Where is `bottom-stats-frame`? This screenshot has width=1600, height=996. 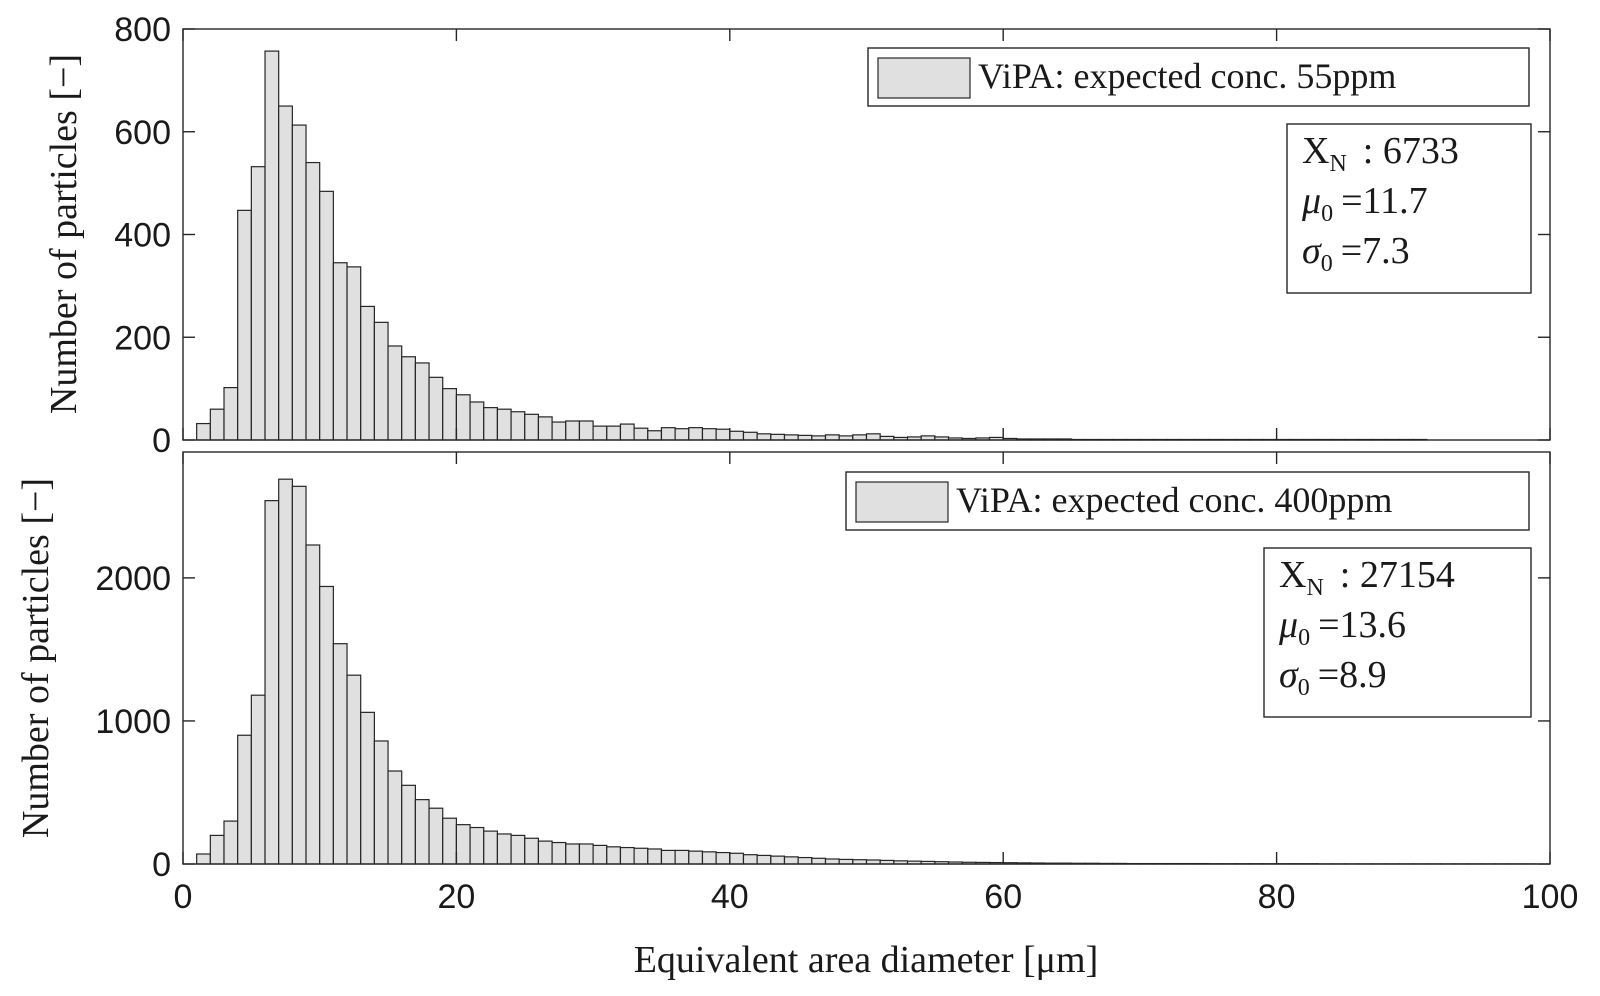
bottom-stats-frame is located at coordinates (1397, 632).